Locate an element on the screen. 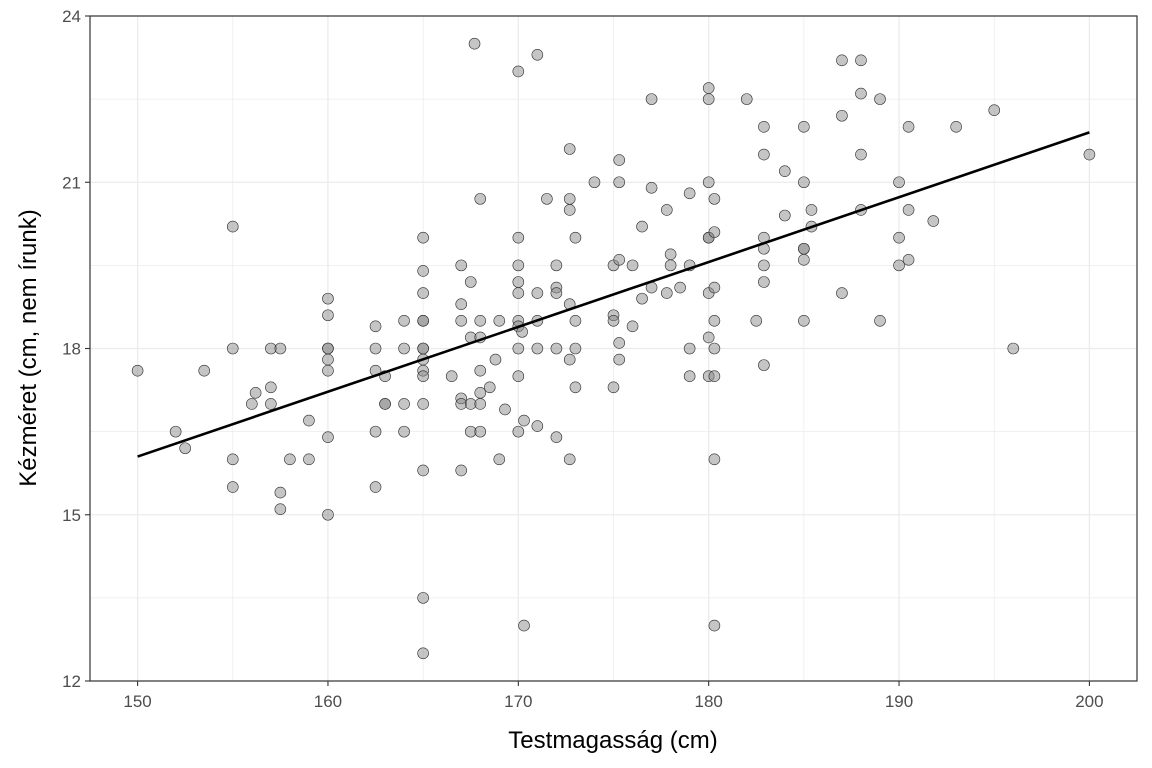 The width and height of the screenshot is (1152, 768). x-tick-label: 200 is located at coordinates (1089, 701).